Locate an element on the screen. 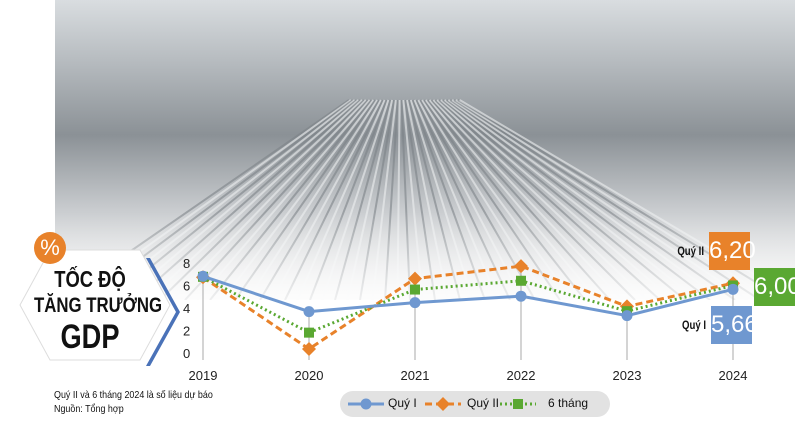 This screenshot has width=795, height=423. y-tick-label: 8 is located at coordinates (186, 263).